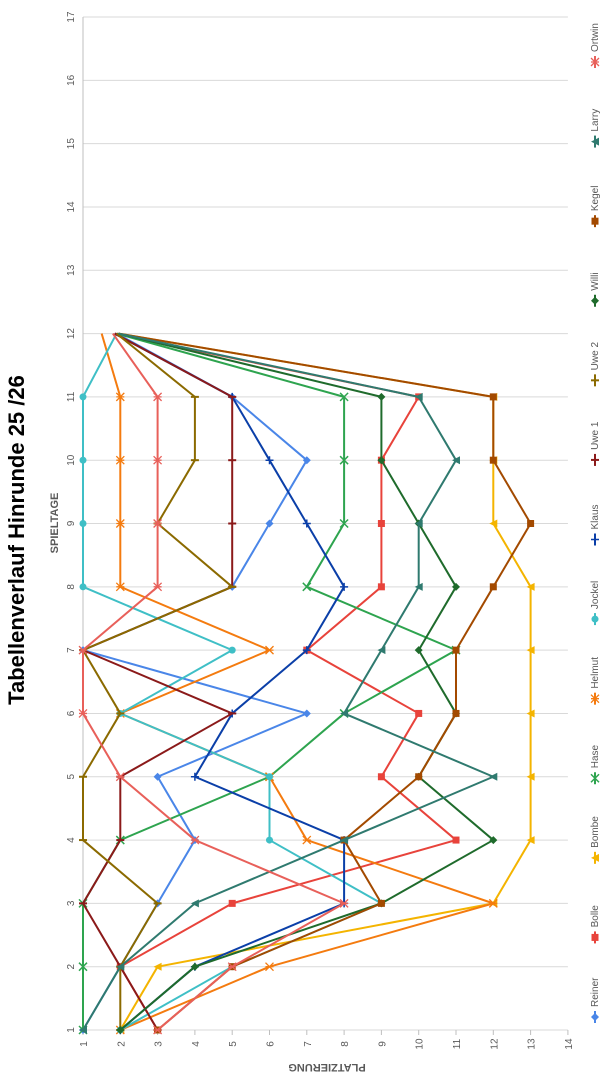 The image size is (605, 1078). What do you see at coordinates (71, 207) in the screenshot?
I see `x-tick-label: 14` at bounding box center [71, 207].